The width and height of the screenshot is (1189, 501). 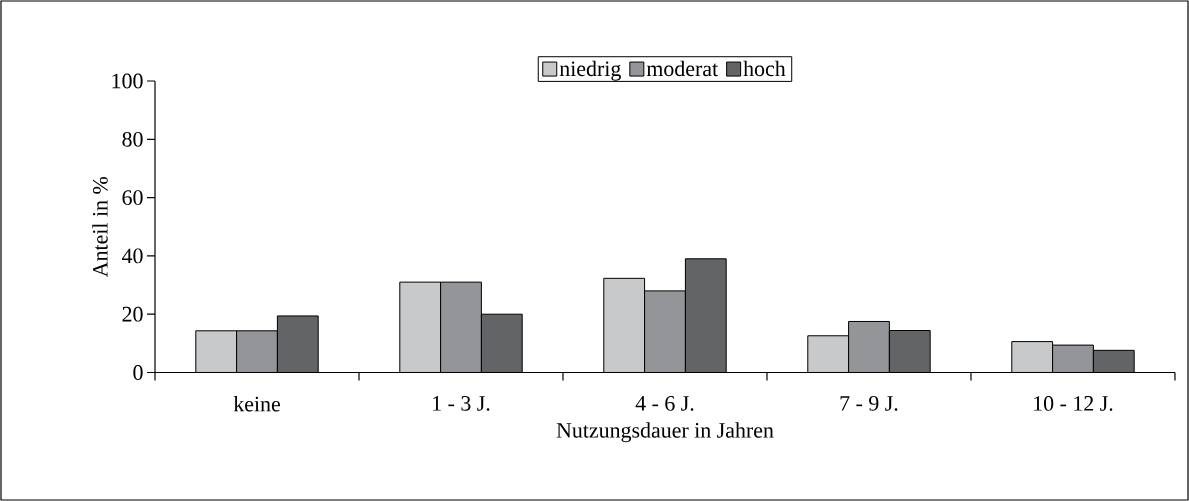 What do you see at coordinates (664, 403) in the screenshot?
I see `x-tick-label: 4 - 6 J.` at bounding box center [664, 403].